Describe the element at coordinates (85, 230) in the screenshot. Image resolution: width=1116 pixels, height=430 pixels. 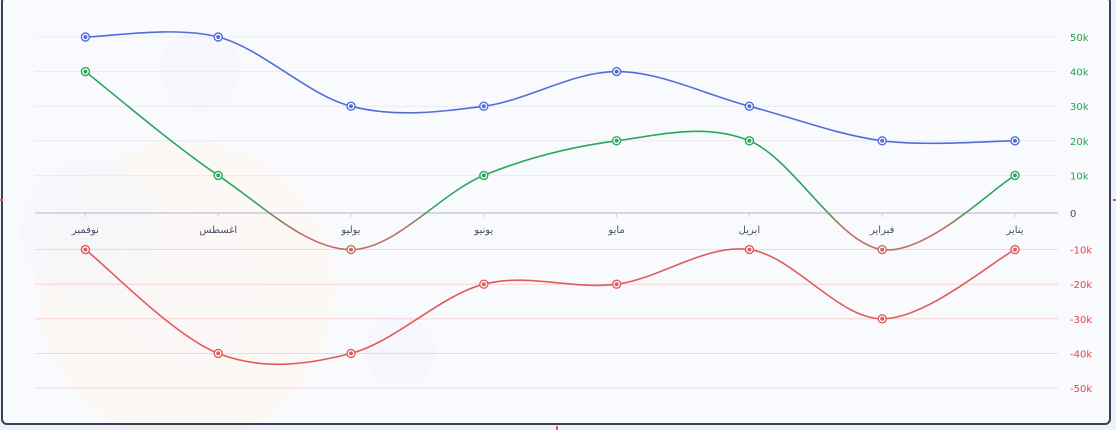
I see `x-tick-label: نوفمبر` at that location.